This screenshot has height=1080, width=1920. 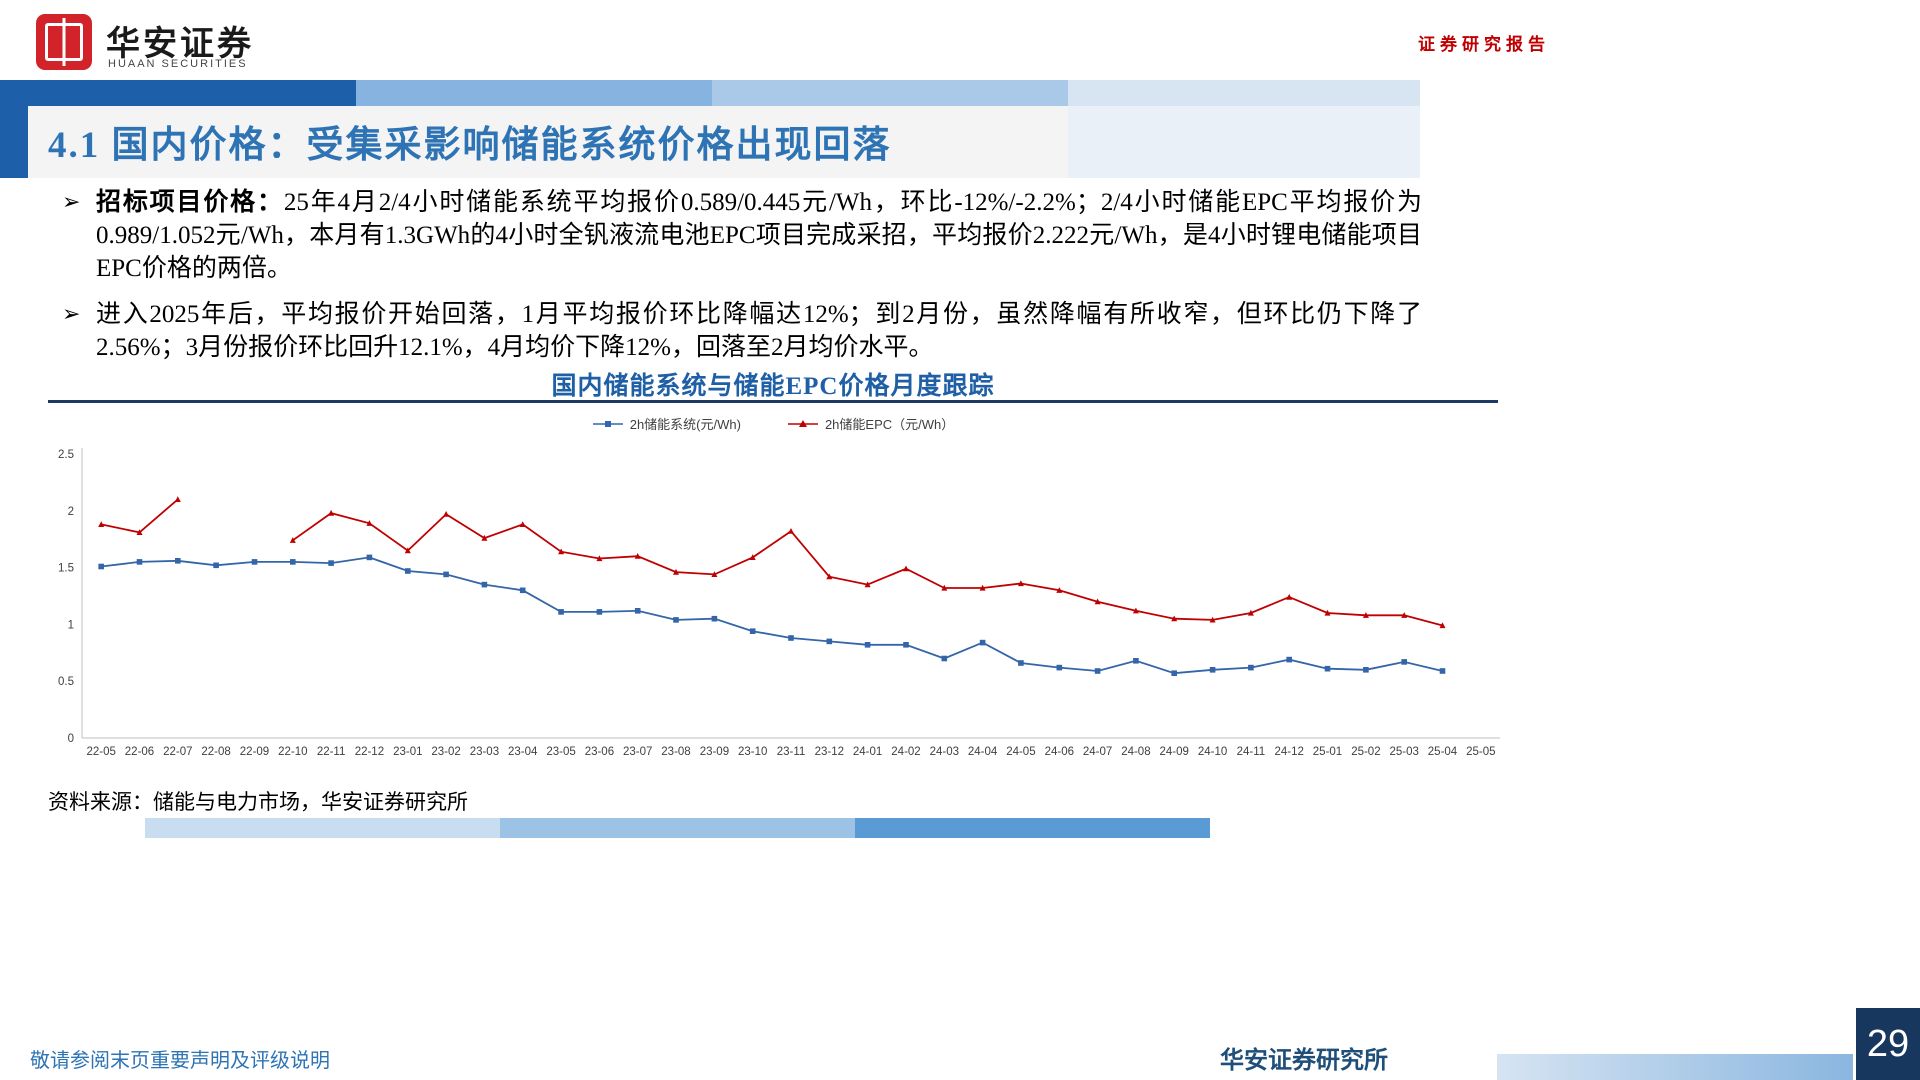 I want to click on chart-title: 国内储能系统与储能EPC价格月度跟踪, so click(x=773, y=386).